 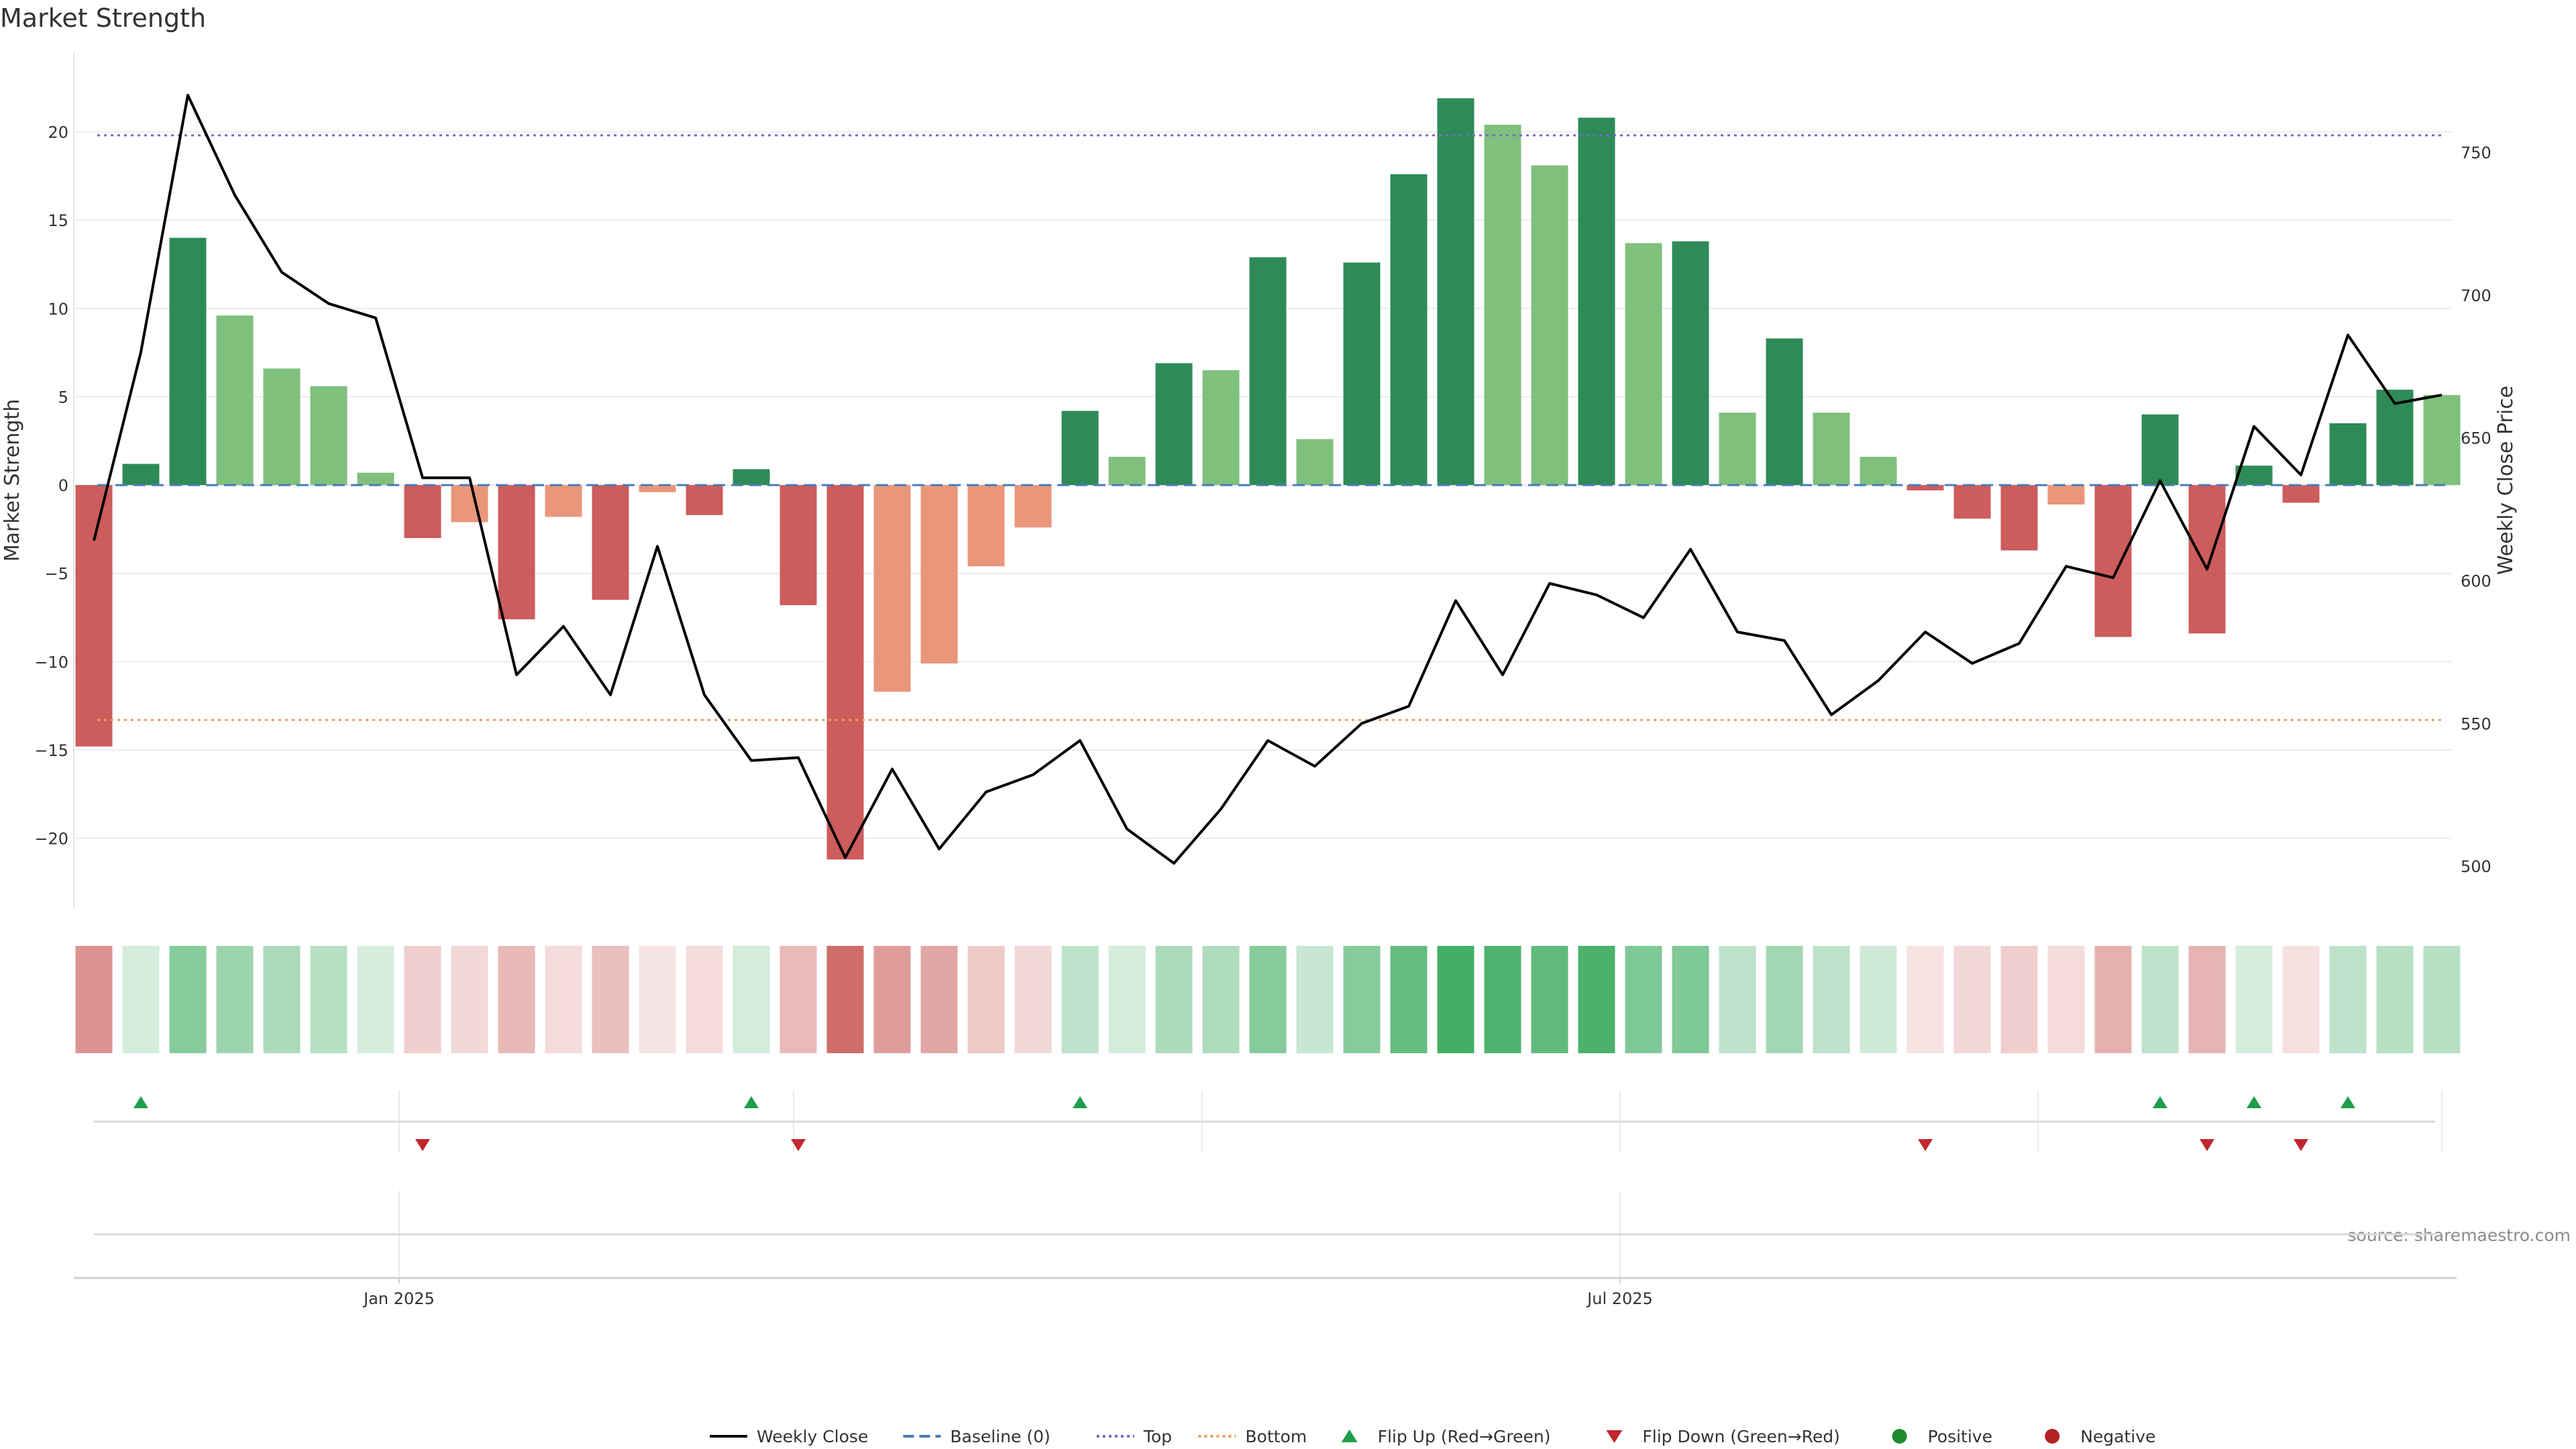 I want to click on legend-item: Flip Up (Red→Green), so click(x=1446, y=1436).